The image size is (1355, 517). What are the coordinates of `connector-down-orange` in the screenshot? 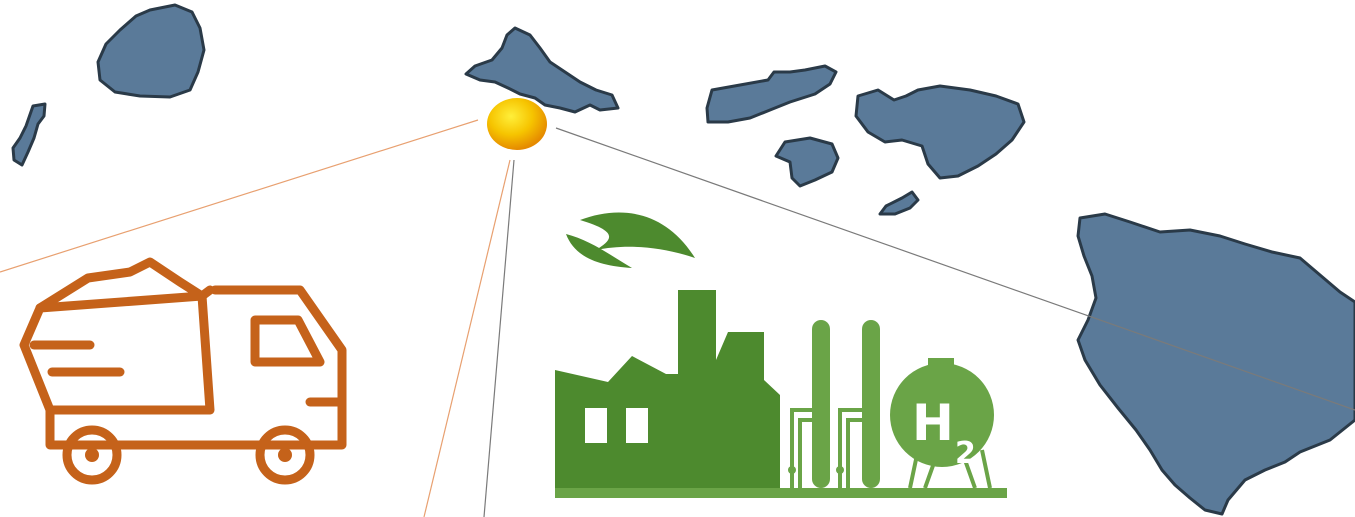 It's located at (467, 338).